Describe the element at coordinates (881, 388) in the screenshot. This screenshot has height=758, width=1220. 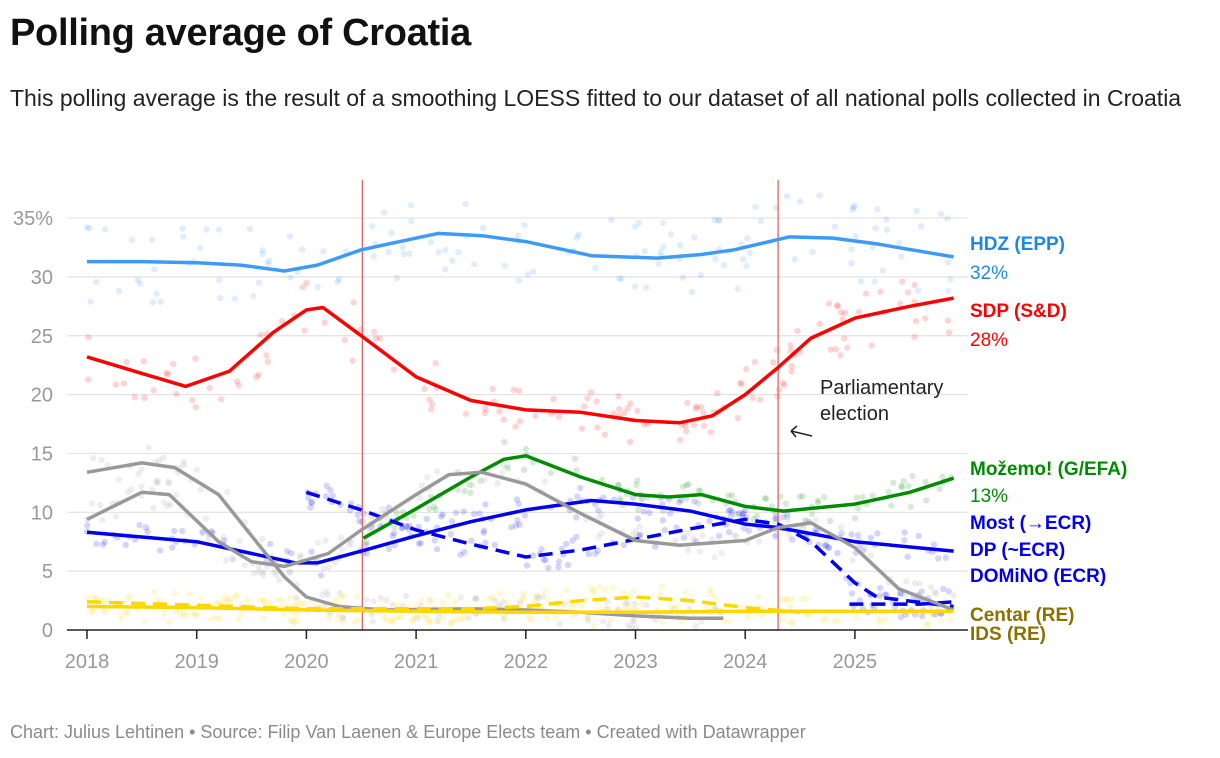
I see `annotation-line1: Parliamentary` at that location.